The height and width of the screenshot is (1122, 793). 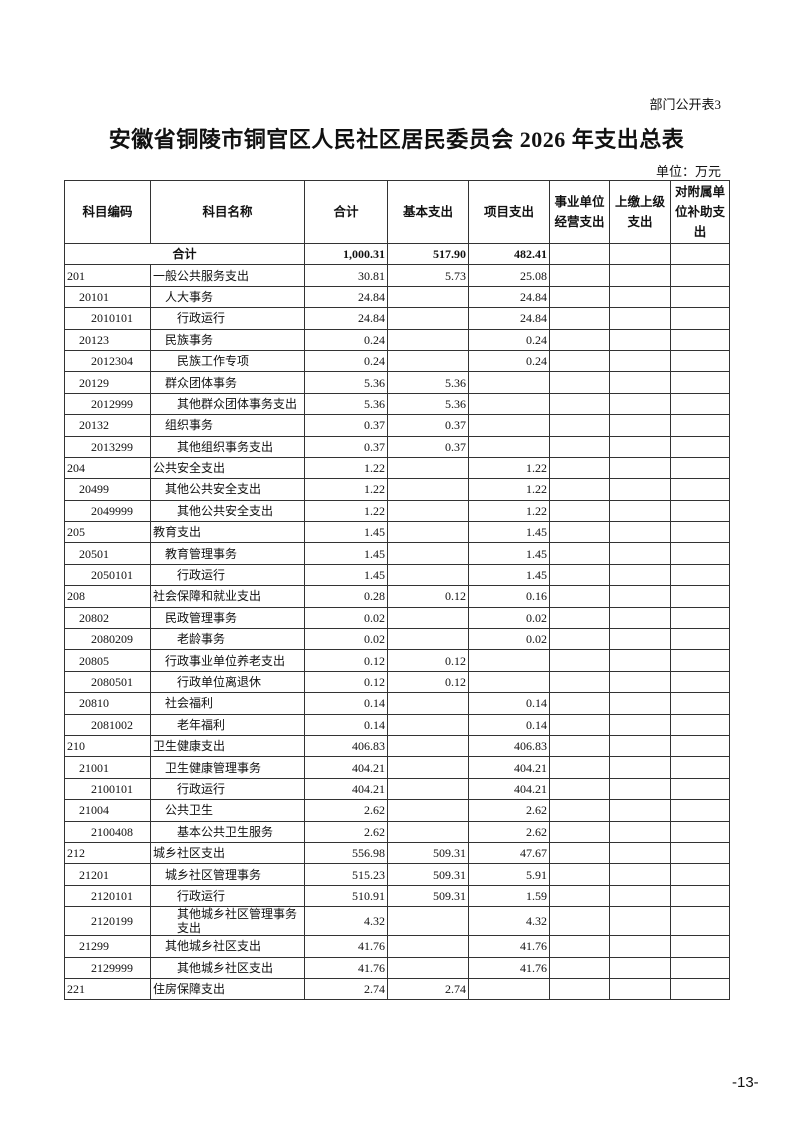 I want to click on row-total: 515.23, so click(x=346, y=874).